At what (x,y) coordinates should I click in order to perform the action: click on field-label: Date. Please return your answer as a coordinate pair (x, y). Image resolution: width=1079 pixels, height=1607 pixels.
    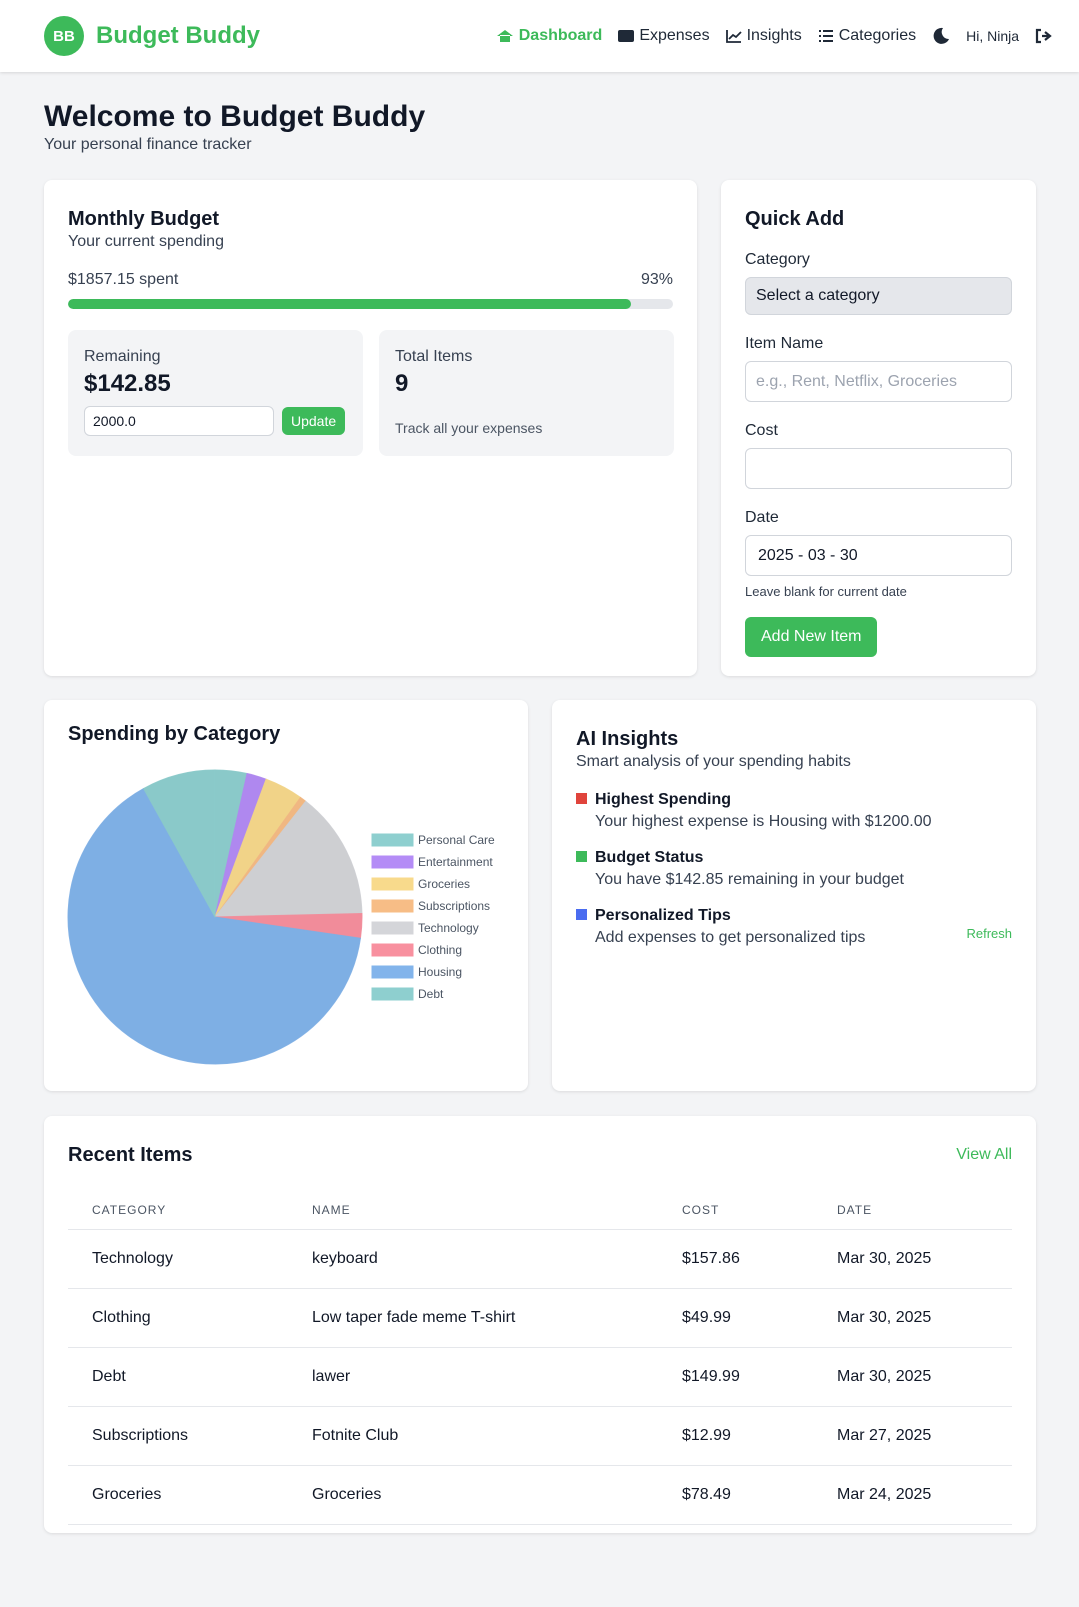
    Looking at the image, I should click on (762, 517).